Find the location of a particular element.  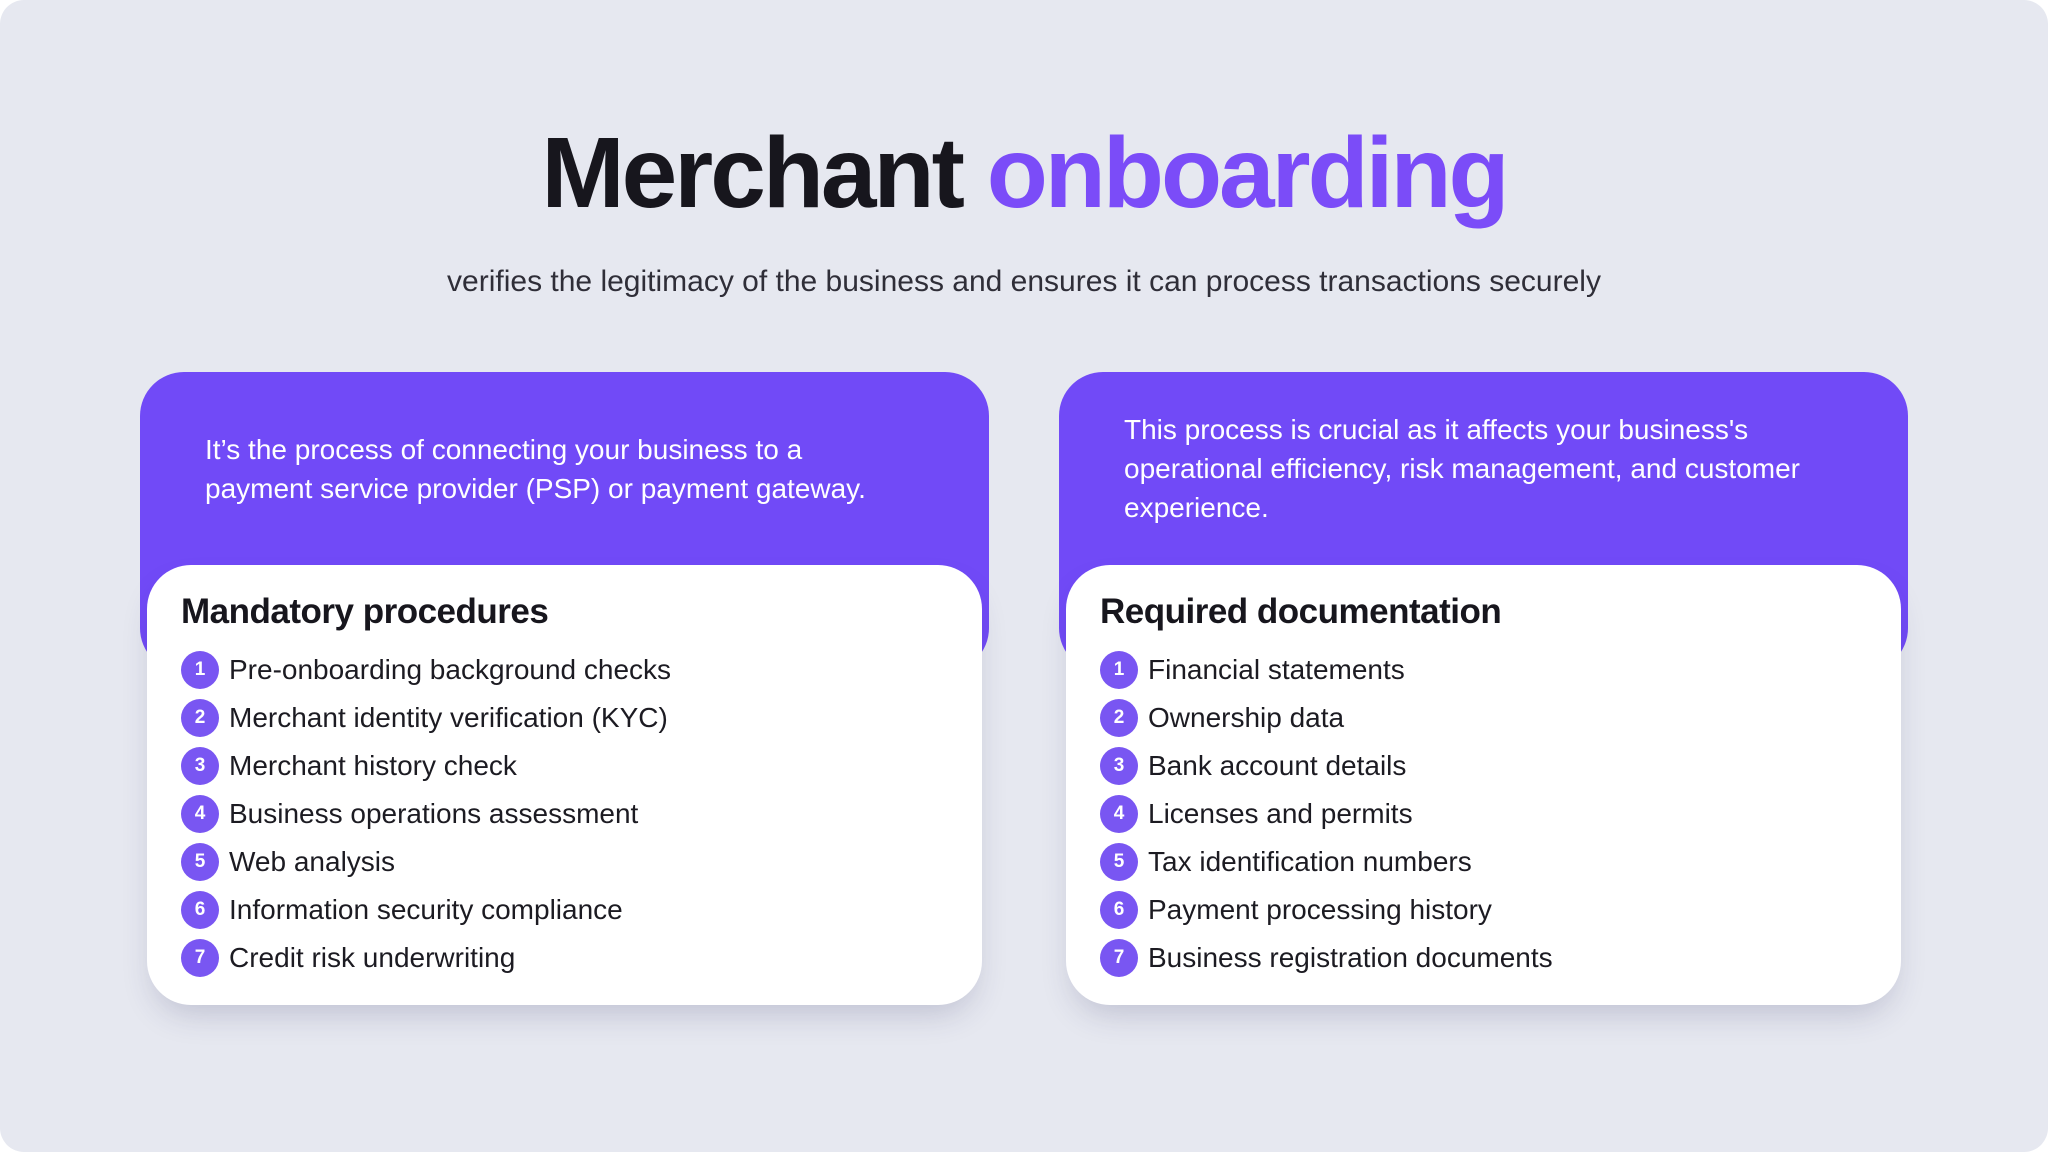

list-item: 1 Pre-onboarding background checks is located at coordinates (566, 670).